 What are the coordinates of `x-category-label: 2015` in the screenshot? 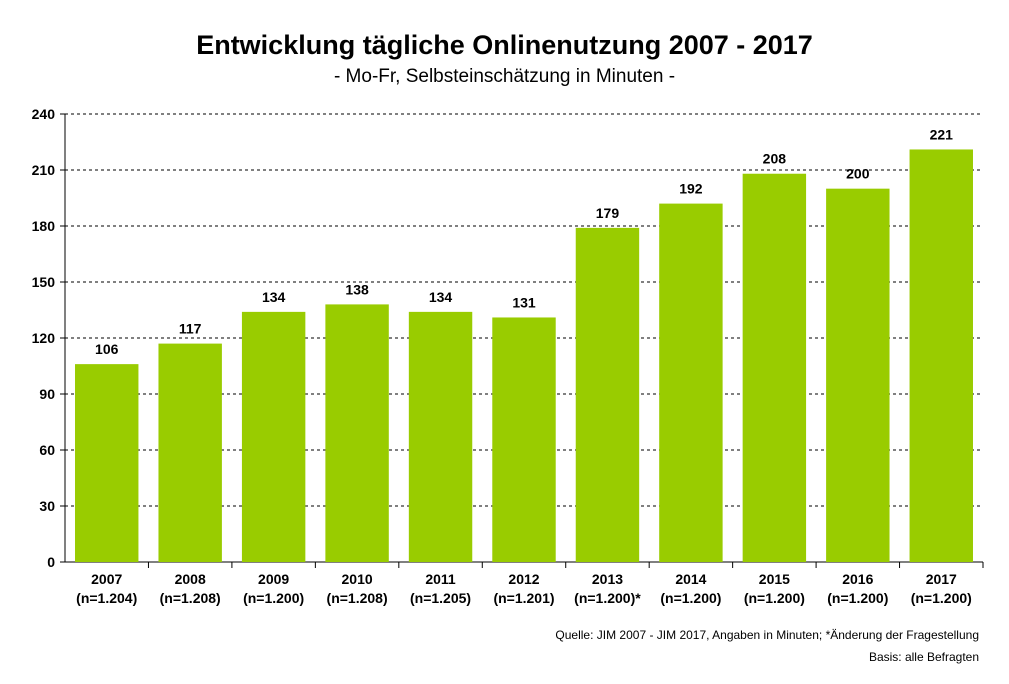 It's located at (774, 579).